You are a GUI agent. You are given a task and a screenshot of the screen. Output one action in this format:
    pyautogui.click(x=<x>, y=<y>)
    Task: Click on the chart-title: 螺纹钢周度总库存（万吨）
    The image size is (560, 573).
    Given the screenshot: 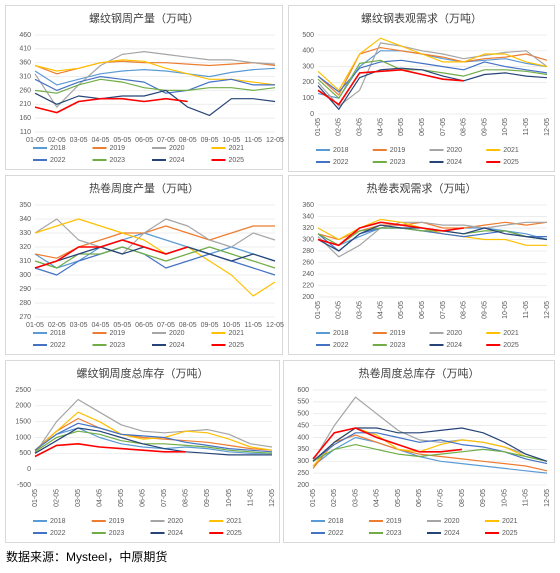 What is the action you would take?
    pyautogui.click(x=143, y=373)
    